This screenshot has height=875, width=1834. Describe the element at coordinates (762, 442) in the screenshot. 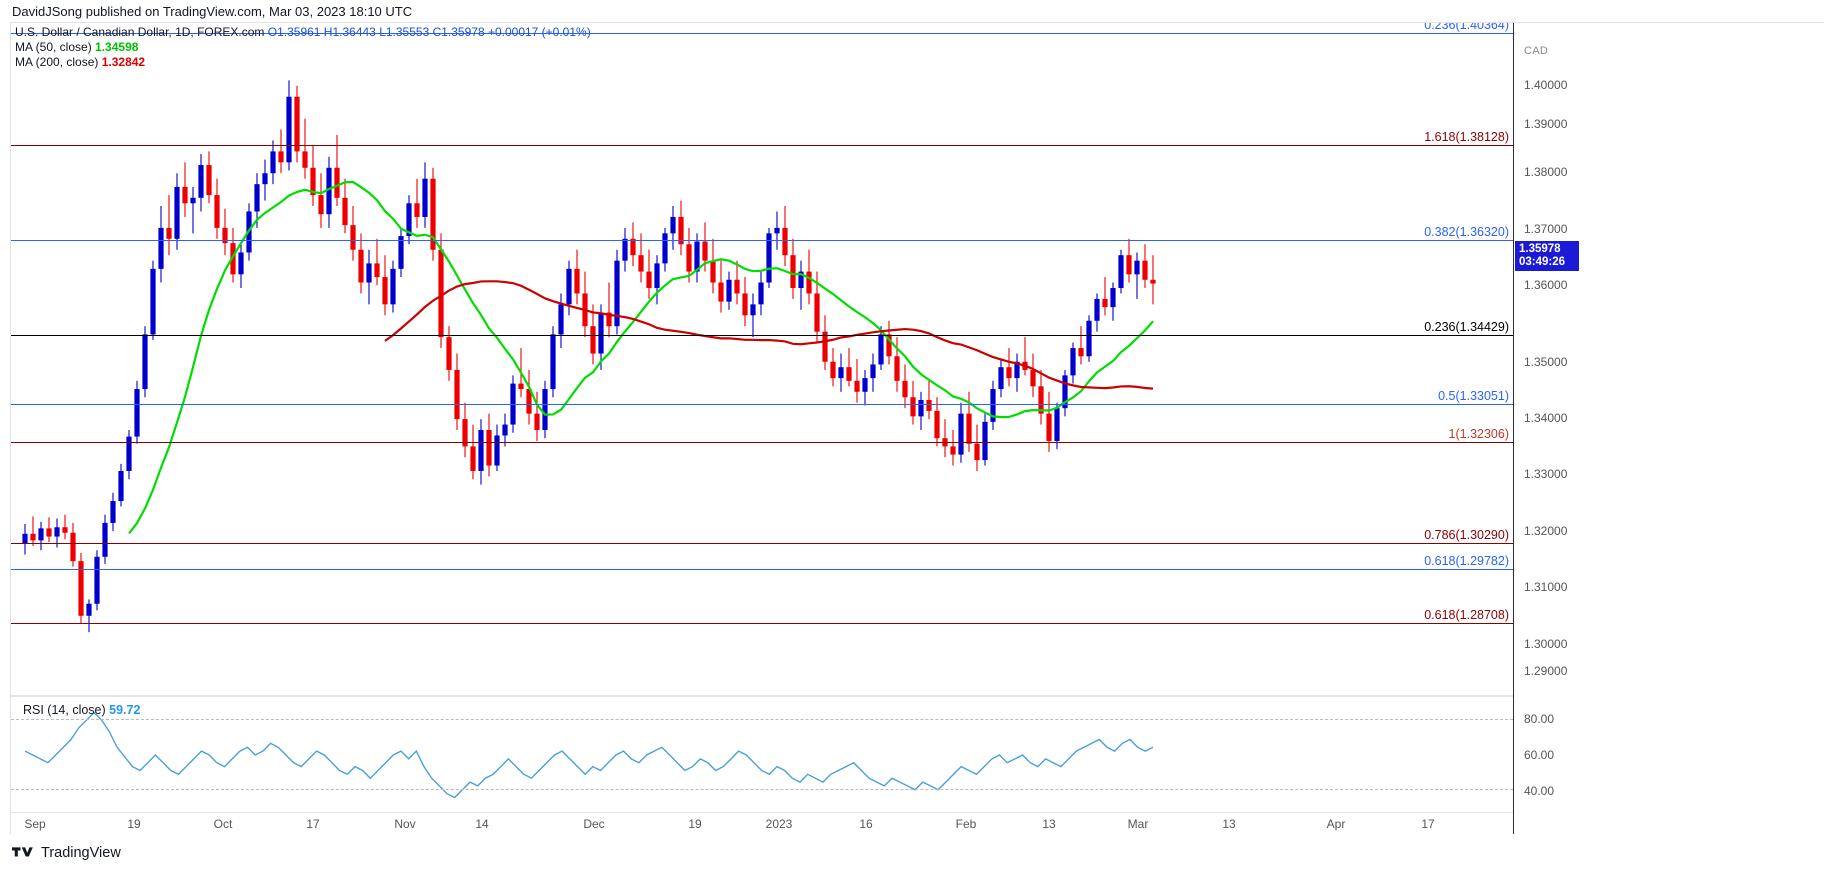

I see `fib-line-1-1.32306` at that location.